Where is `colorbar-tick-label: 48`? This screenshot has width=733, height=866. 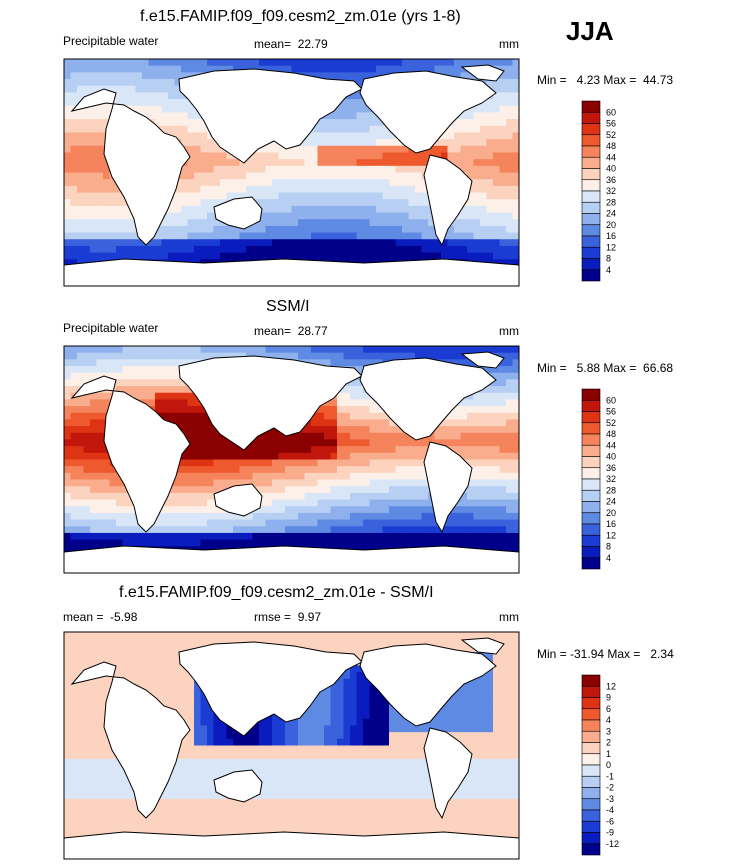 colorbar-tick-label: 48 is located at coordinates (611, 146).